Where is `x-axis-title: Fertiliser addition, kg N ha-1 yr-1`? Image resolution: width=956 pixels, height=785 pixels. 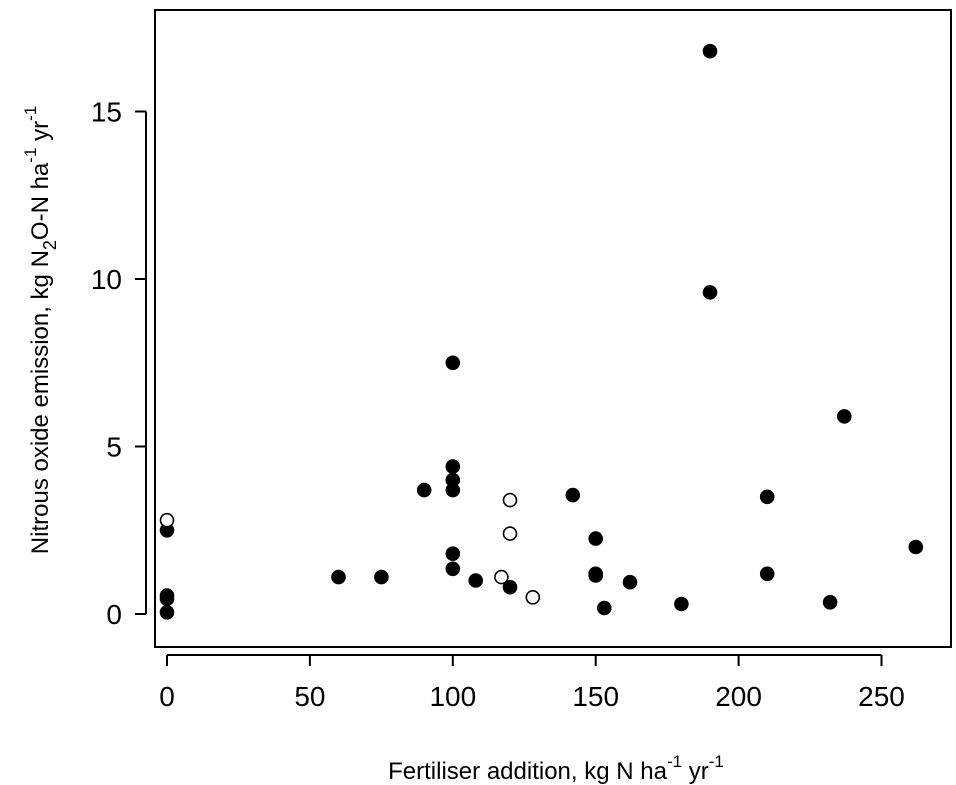 x-axis-title: Fertiliser addition, kg N ha-1 yr-1 is located at coordinates (556, 768).